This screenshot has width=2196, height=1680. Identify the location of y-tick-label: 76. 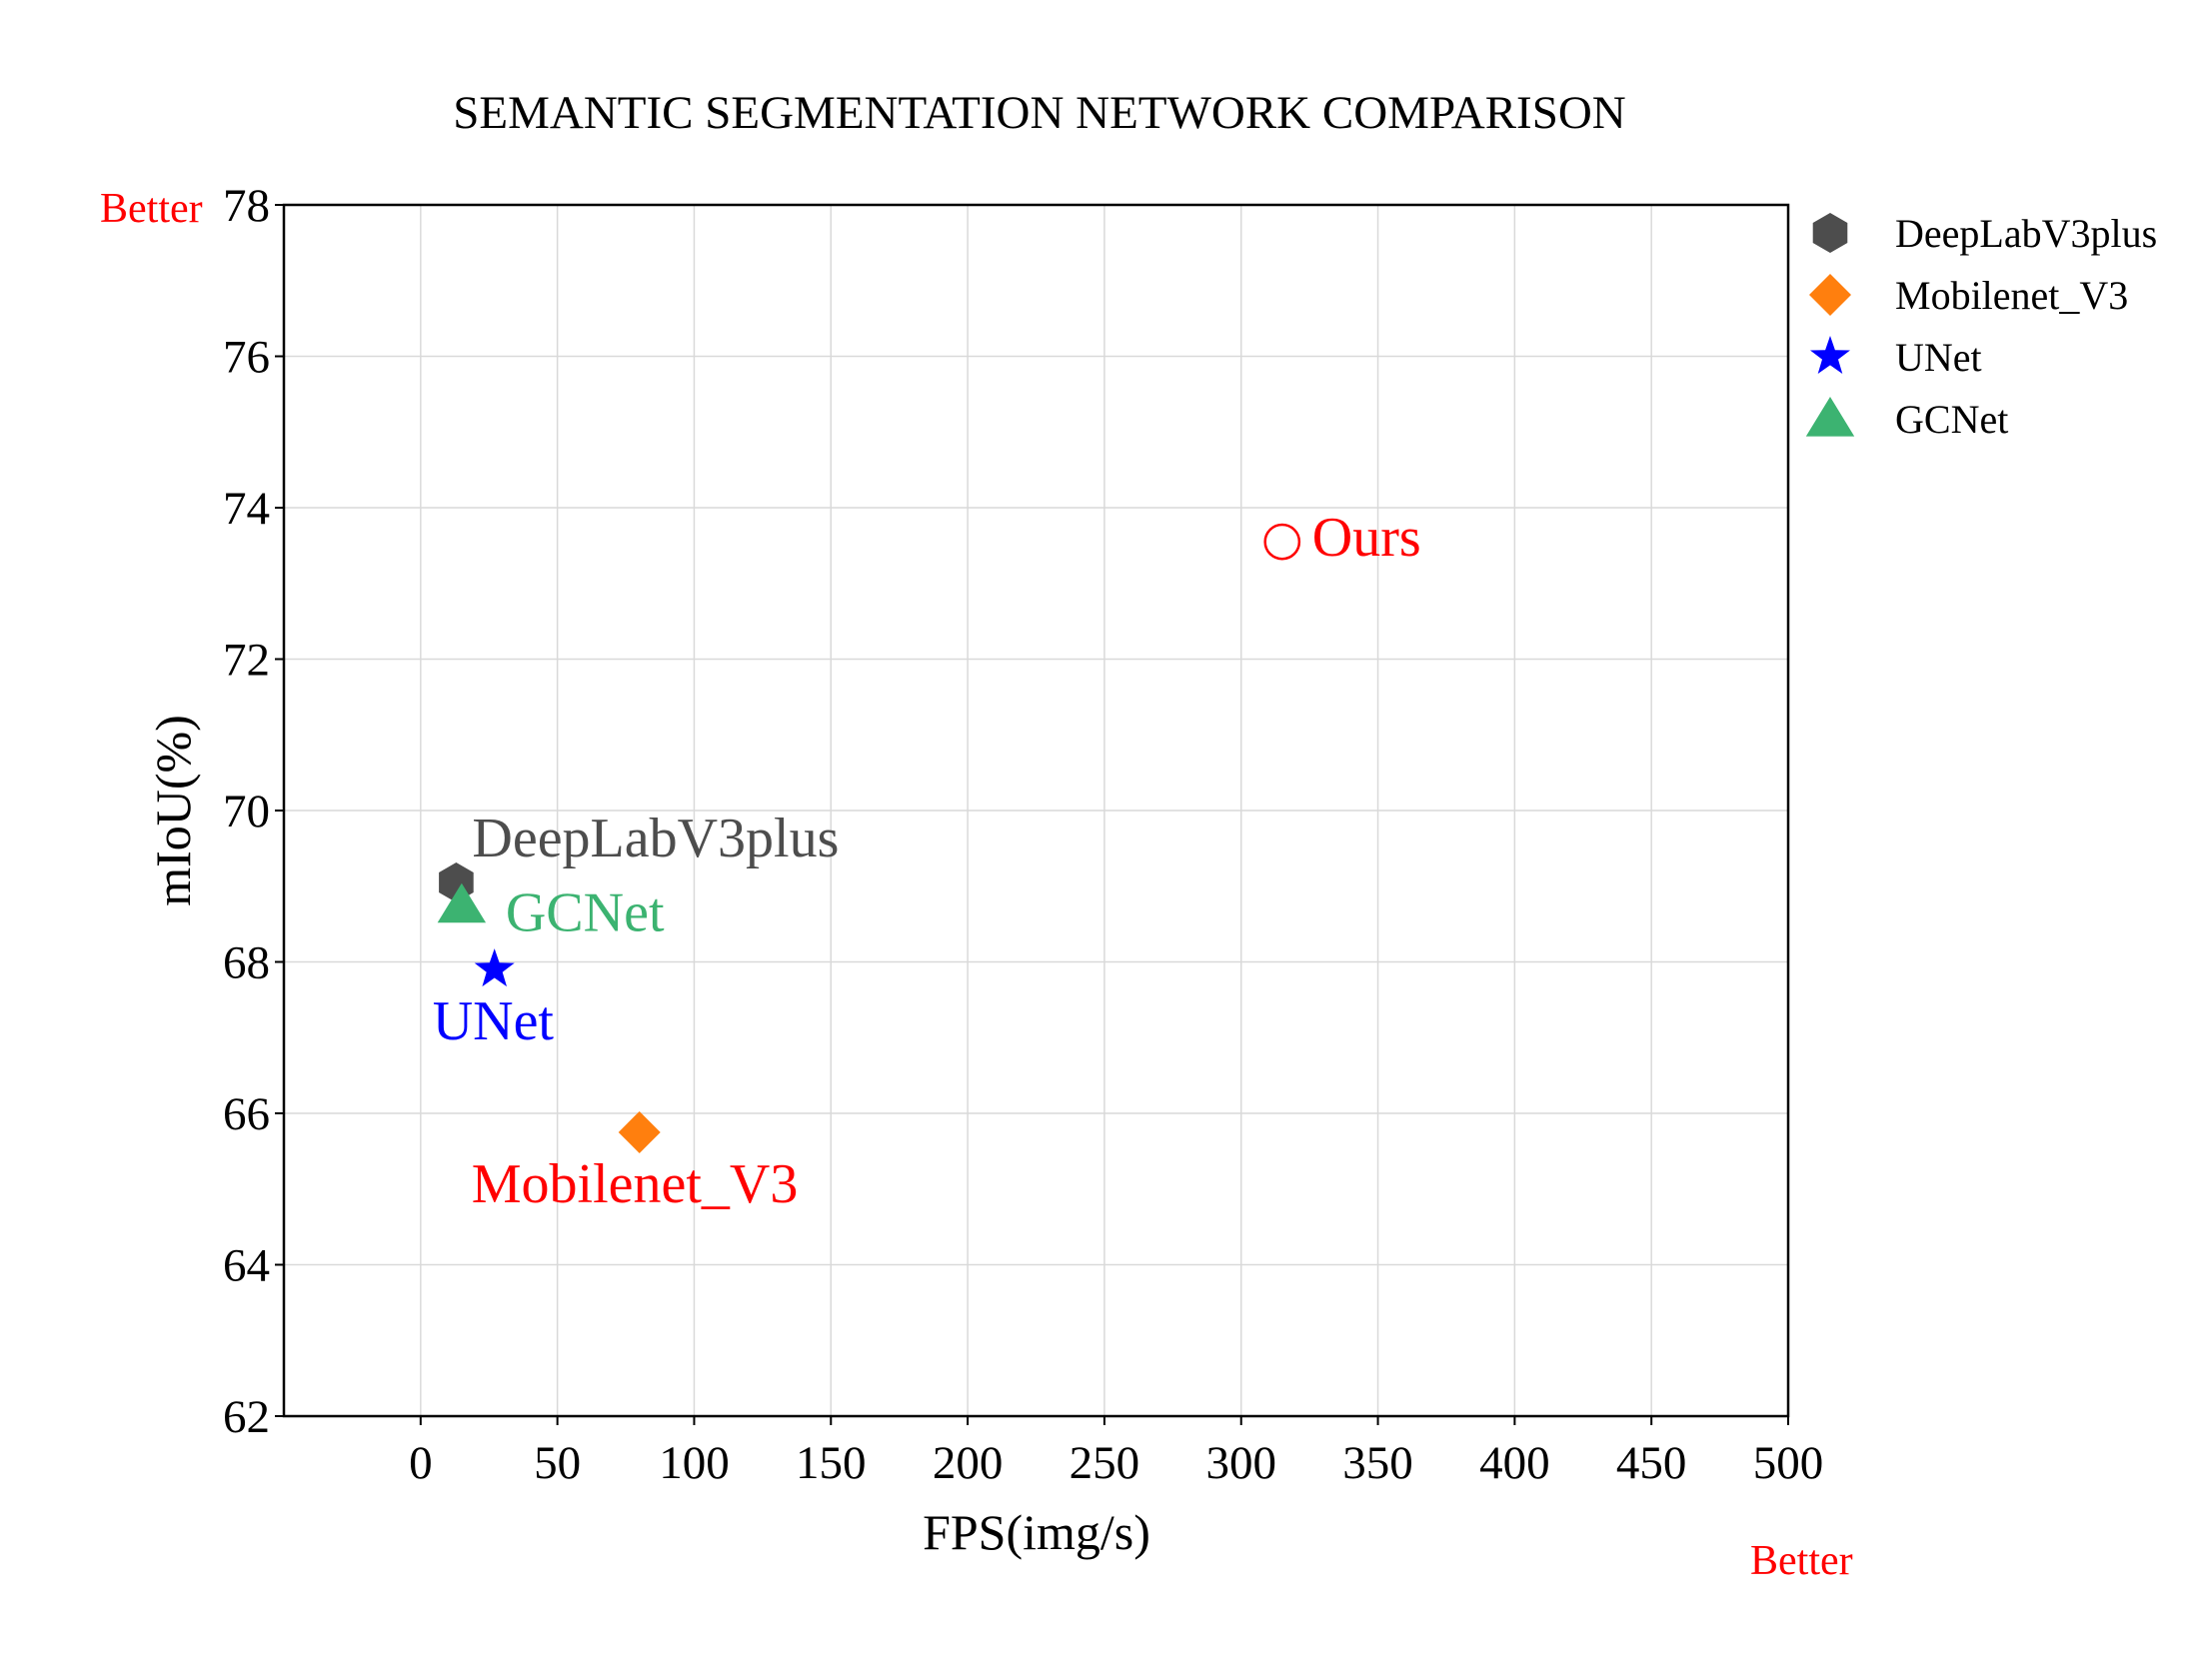
(247, 358).